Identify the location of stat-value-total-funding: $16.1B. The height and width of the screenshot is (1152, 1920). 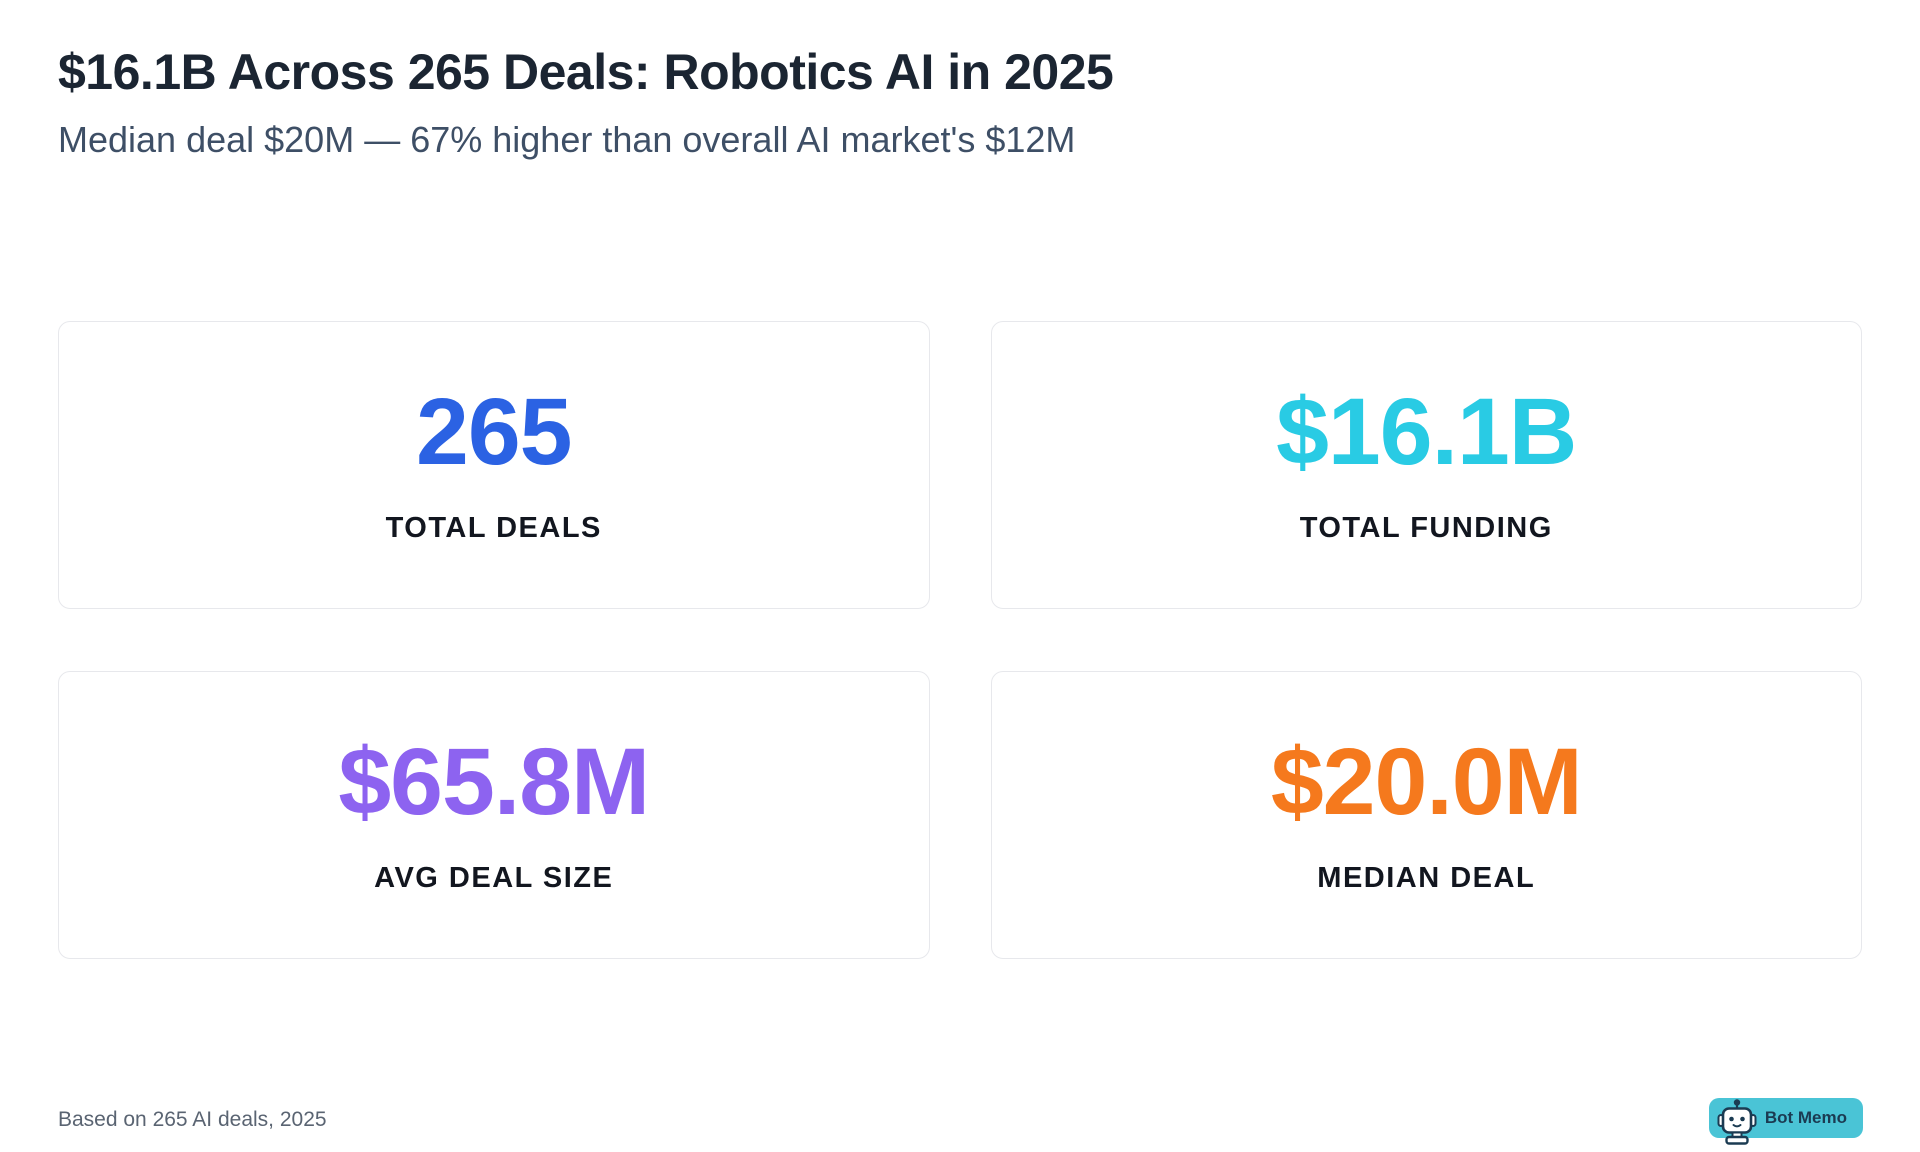
(1426, 431).